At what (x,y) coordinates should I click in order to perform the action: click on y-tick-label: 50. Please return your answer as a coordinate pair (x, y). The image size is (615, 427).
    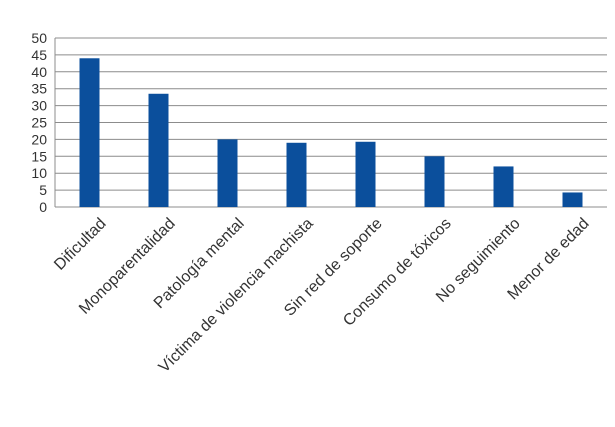
    Looking at the image, I should click on (39, 38).